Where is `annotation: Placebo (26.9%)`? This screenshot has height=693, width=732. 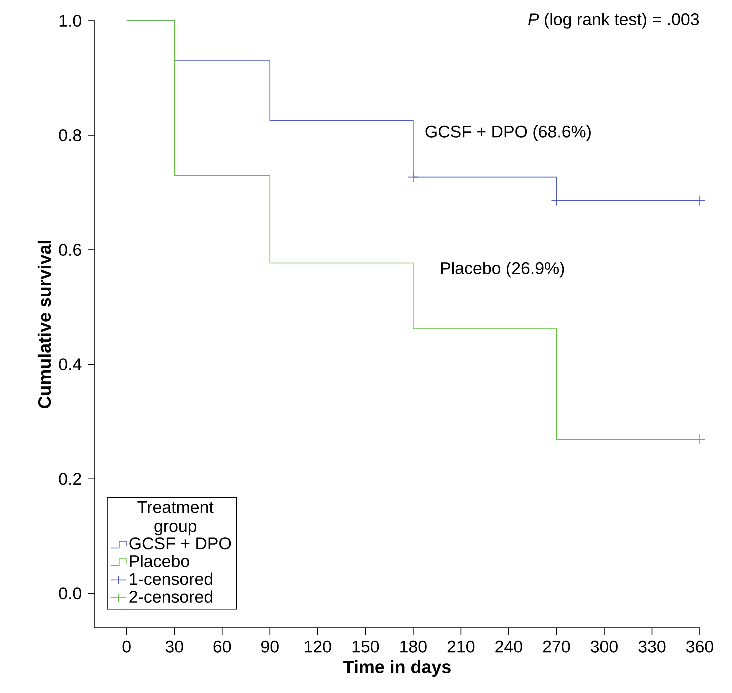
annotation: Placebo (26.9%) is located at coordinates (502, 270).